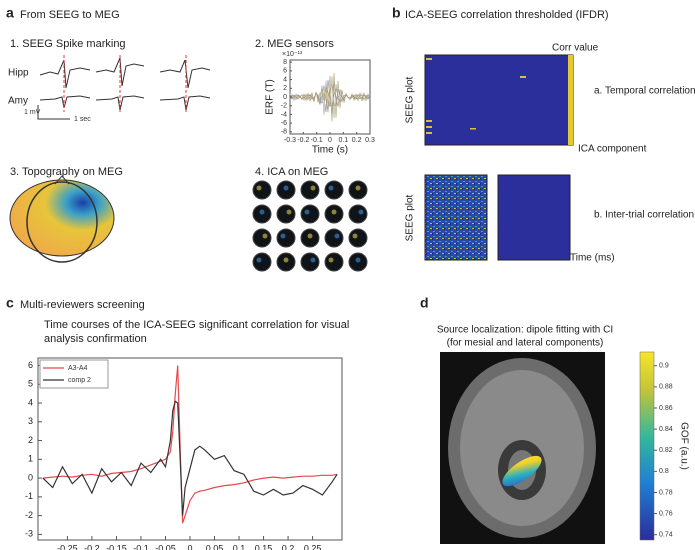 This screenshot has width=695, height=550. Describe the element at coordinates (29, 496) in the screenshot. I see `y-tick-label: -1` at that location.